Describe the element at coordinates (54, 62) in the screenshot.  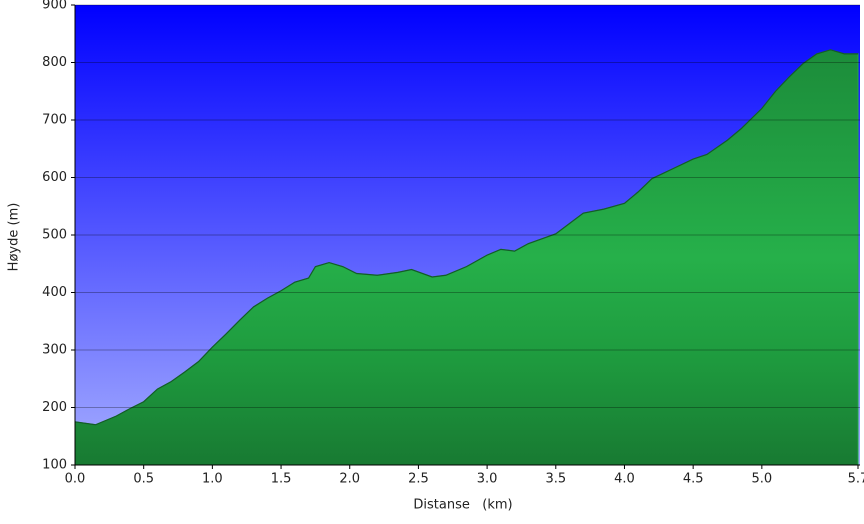
I see `y-tick-label: 800` at that location.